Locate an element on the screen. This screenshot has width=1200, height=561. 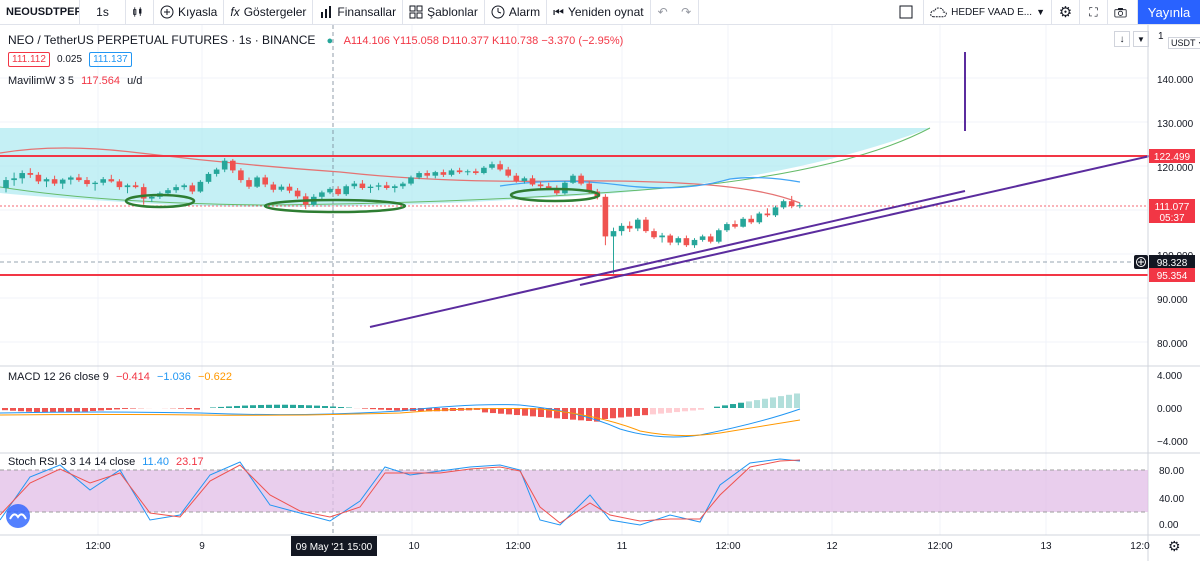
cloud-icon is located at coordinates (938, 12).